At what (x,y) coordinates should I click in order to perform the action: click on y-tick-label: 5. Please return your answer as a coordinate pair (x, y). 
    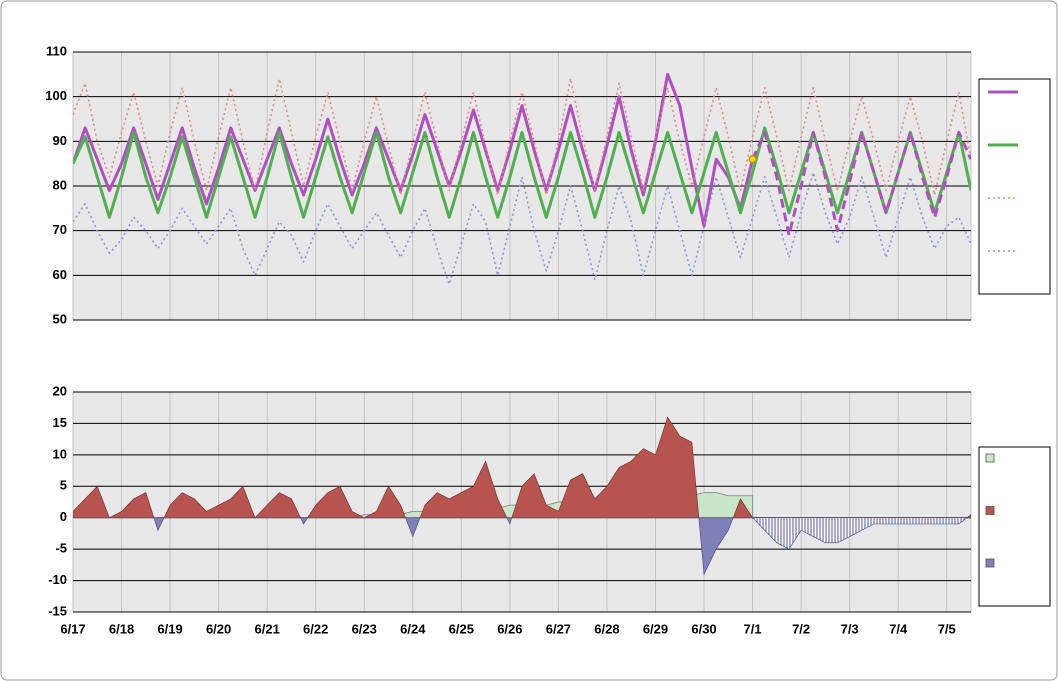
    Looking at the image, I should click on (63, 485).